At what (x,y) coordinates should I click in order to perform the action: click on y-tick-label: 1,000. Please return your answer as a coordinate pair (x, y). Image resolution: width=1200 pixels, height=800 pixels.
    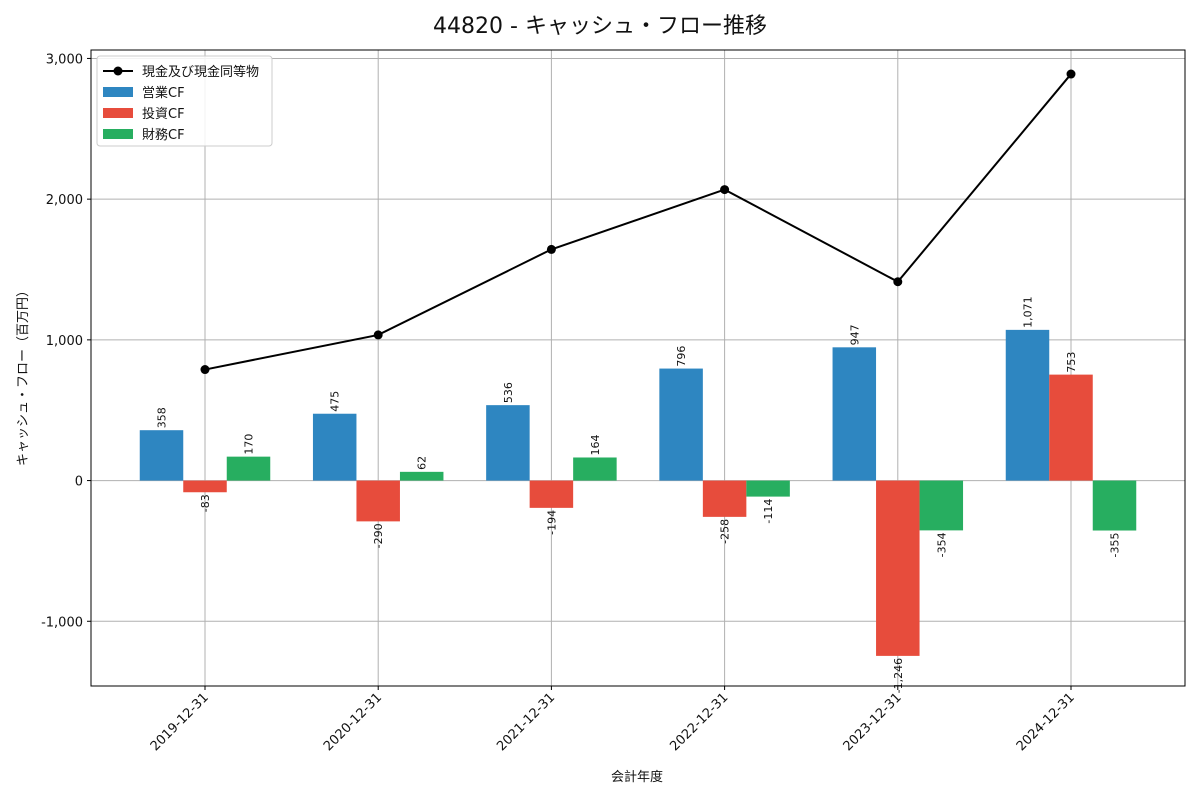
    Looking at the image, I should click on (64, 341).